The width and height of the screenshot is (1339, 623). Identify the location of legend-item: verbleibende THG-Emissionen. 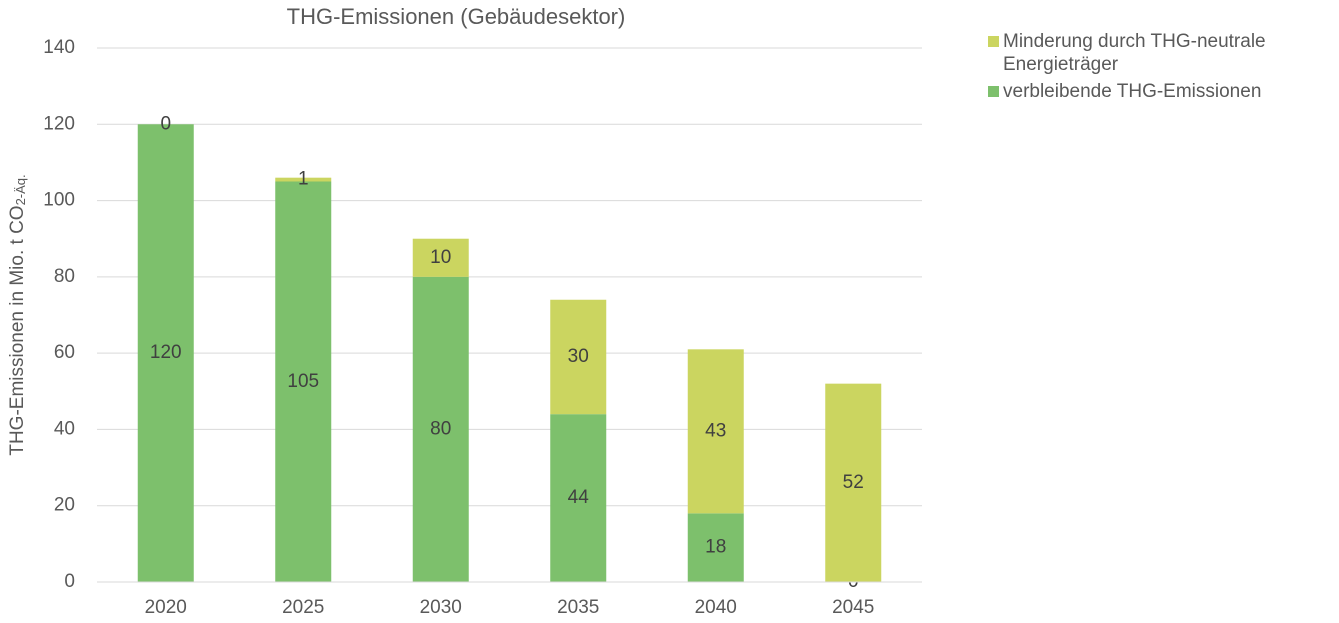
(1160, 91).